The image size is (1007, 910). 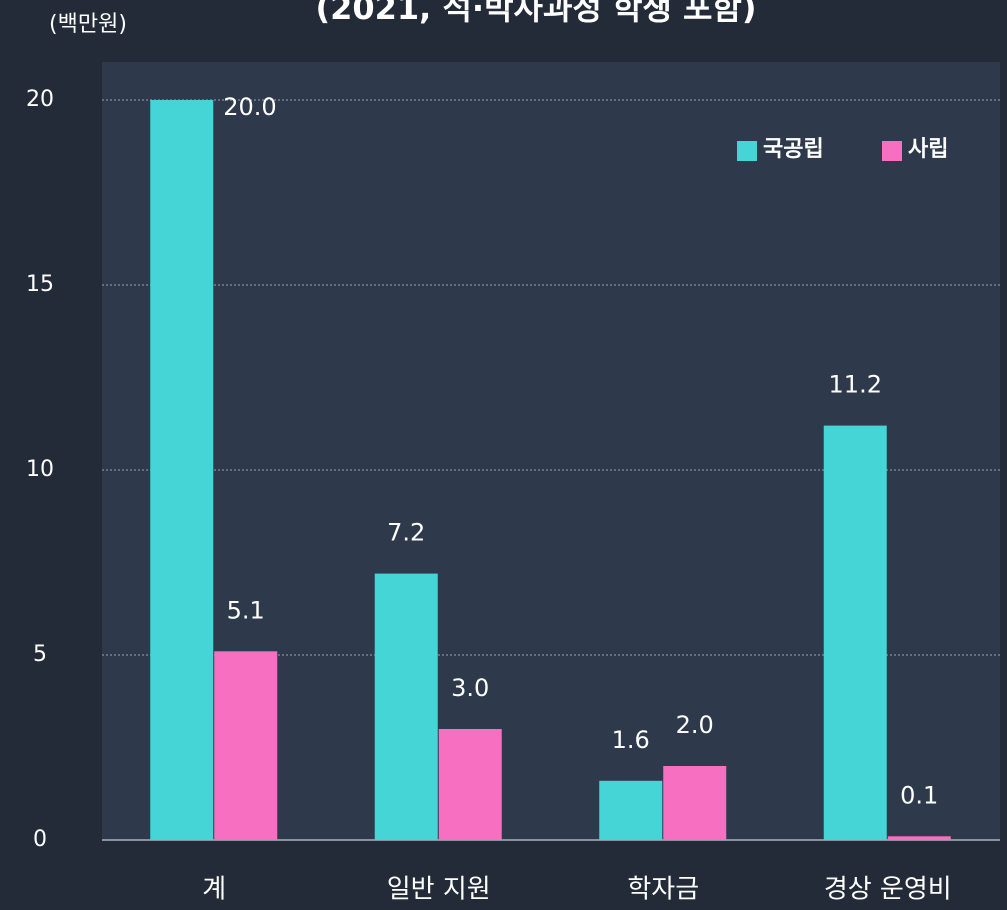 I want to click on y-tick-label: 5, so click(x=40, y=654).